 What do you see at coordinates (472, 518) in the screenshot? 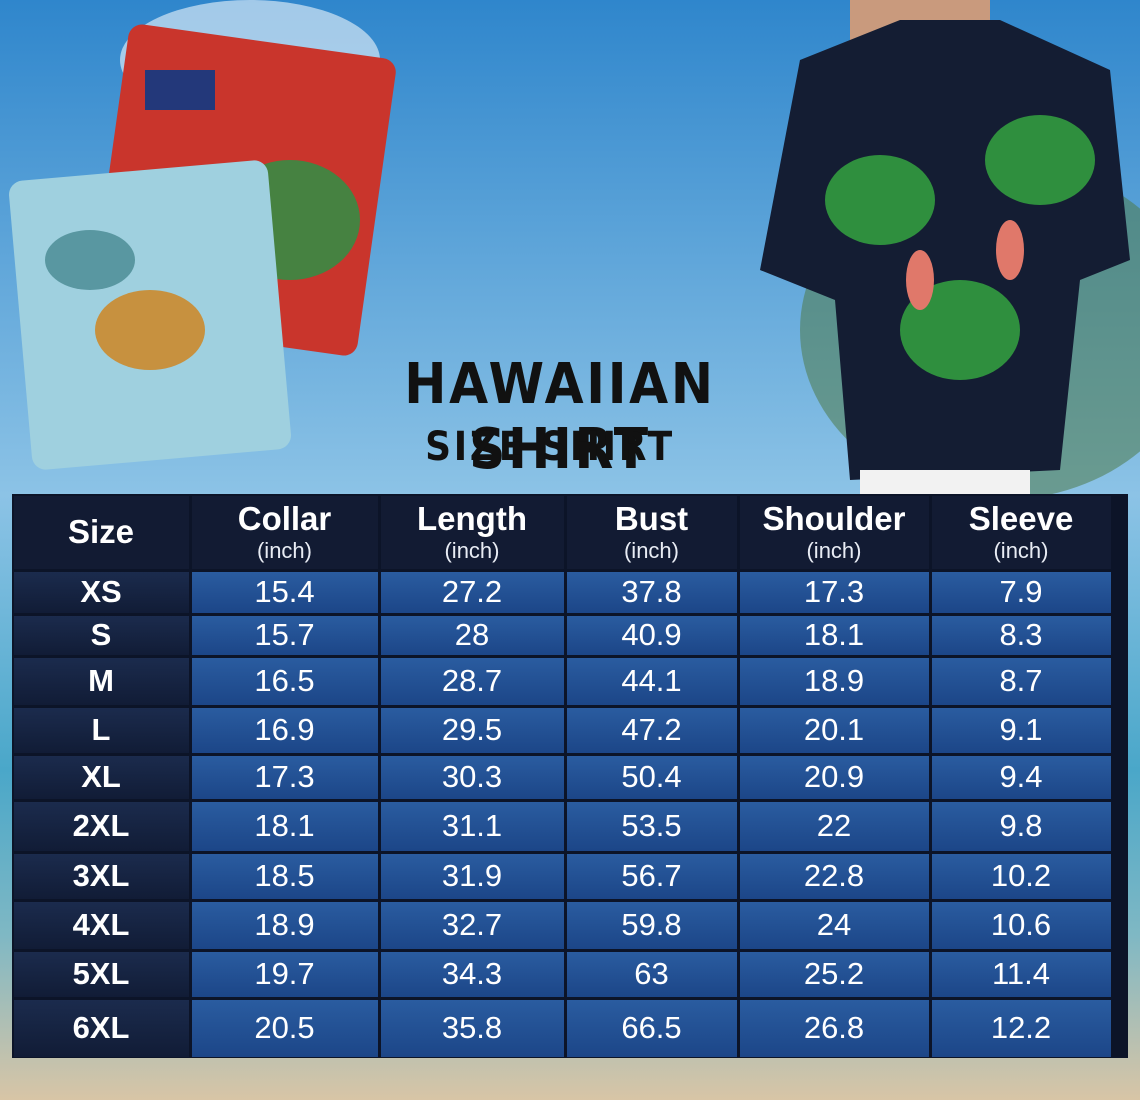
I see `column-name: Length` at bounding box center [472, 518].